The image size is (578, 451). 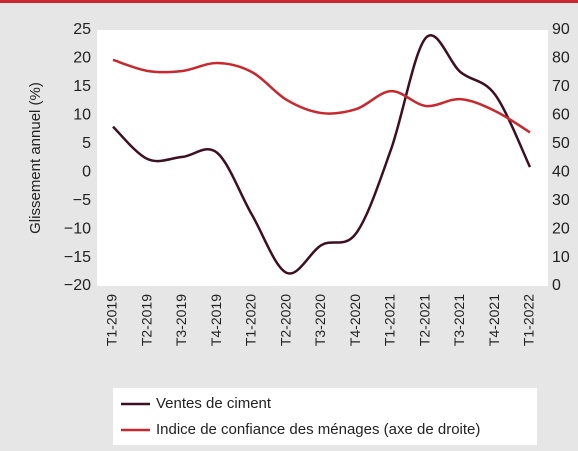 What do you see at coordinates (561, 200) in the screenshot?
I see `y2-tick-label: 30` at bounding box center [561, 200].